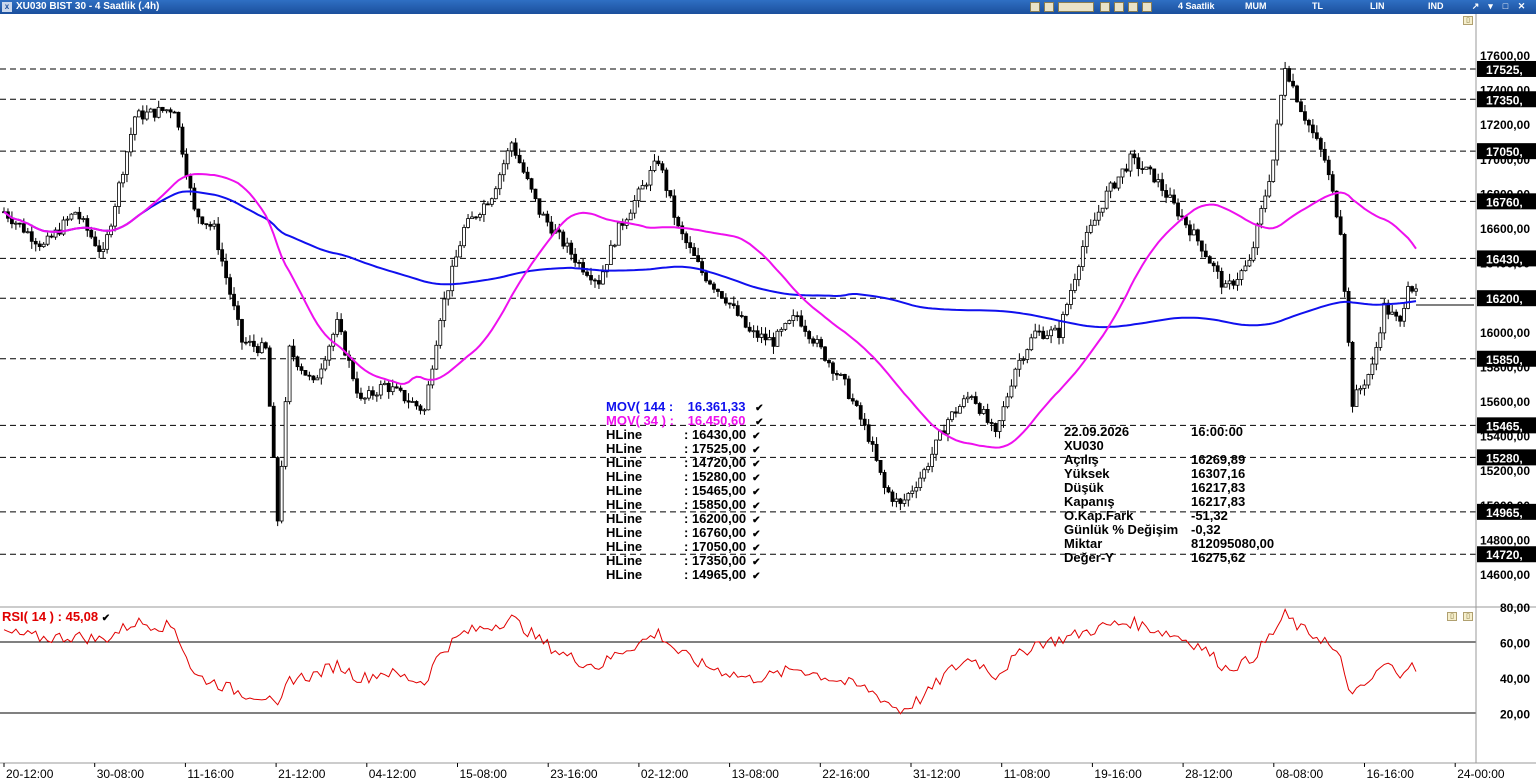 The image size is (1536, 783). Describe the element at coordinates (1475, 6) in the screenshot. I see `restore-icon: ↗` at that location.